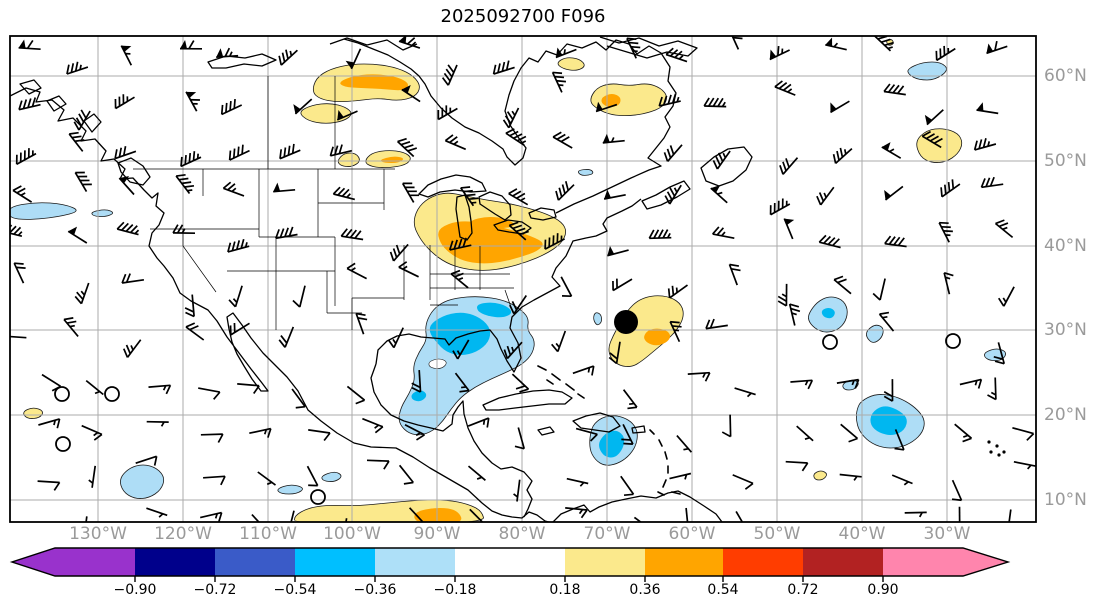  Describe the element at coordinates (98, 534) in the screenshot. I see `lon-axis-label: 130°W` at that location.